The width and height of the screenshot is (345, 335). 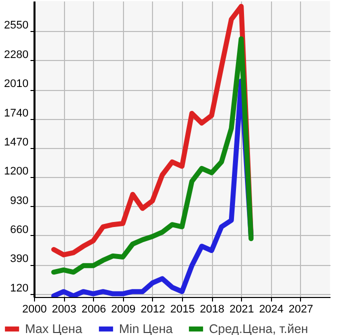 I want to click on x-tick-label: 2003, so click(x=64, y=310).